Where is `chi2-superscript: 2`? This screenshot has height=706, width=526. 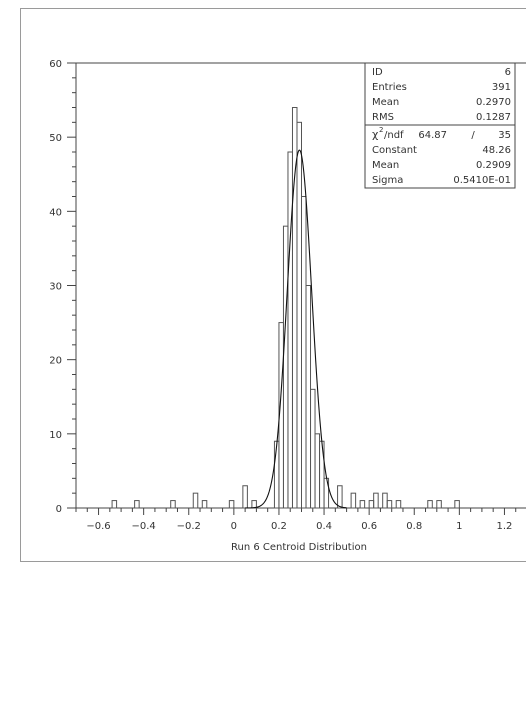
chi2-superscript: 2 is located at coordinates (381, 130).